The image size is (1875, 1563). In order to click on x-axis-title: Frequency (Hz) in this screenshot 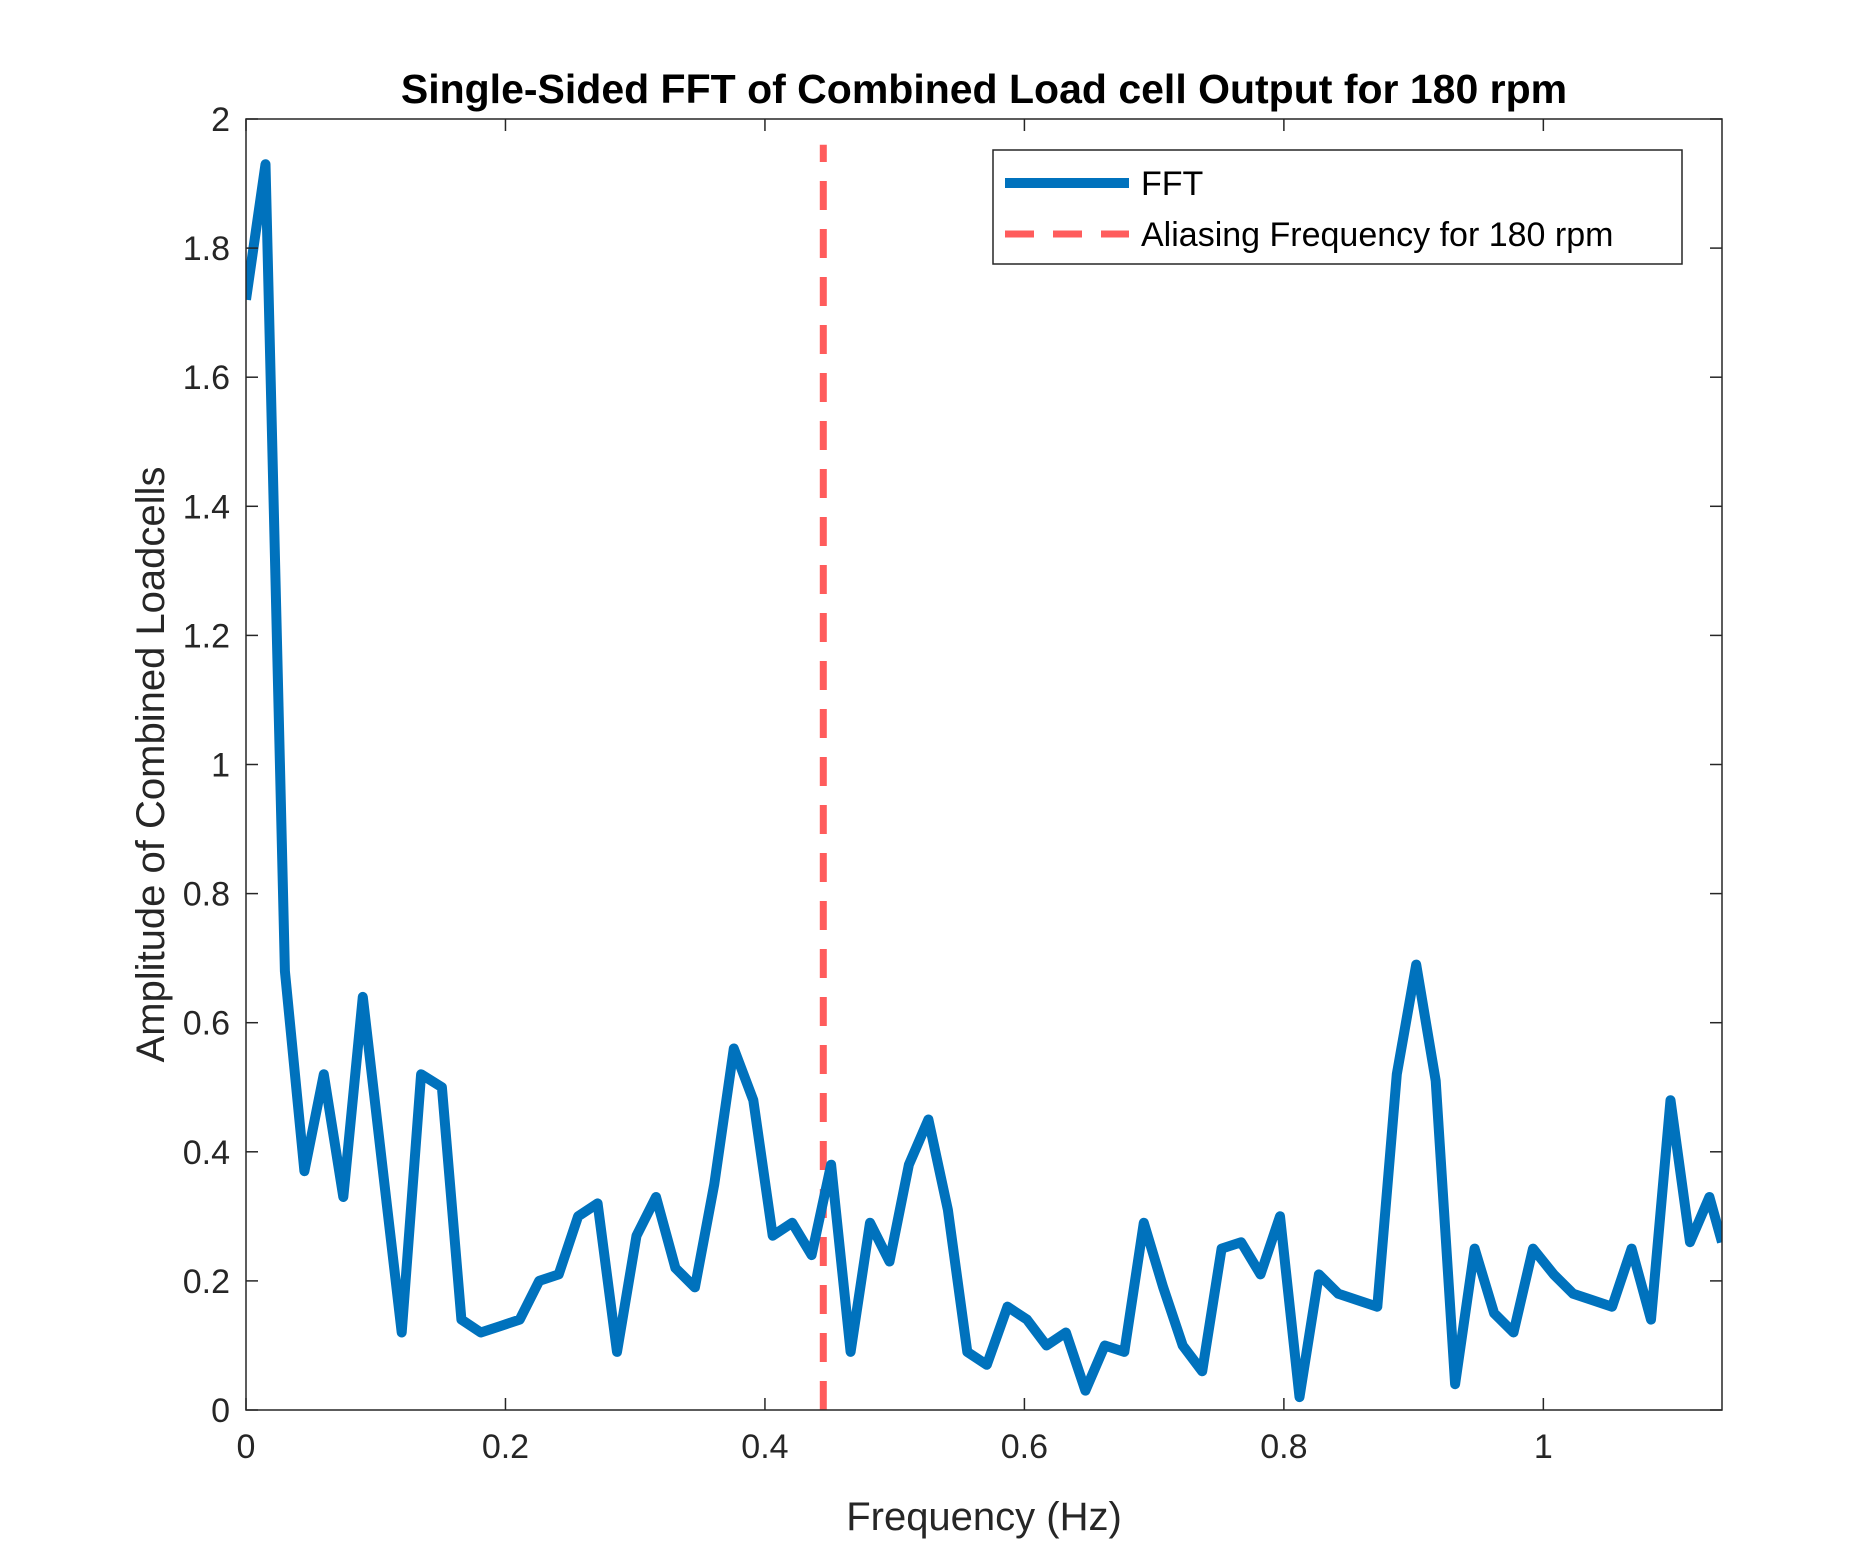, I will do `click(984, 1517)`.